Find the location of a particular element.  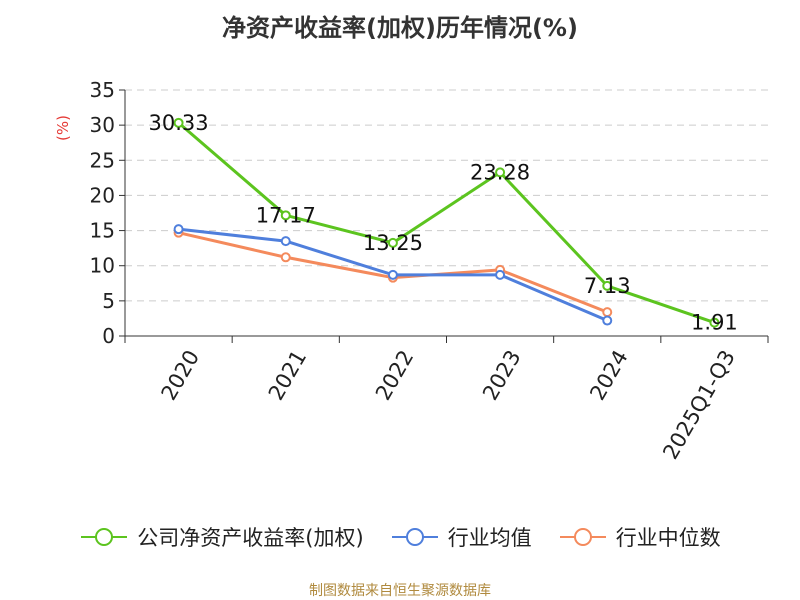

legend-label-company: 公司净资产收益率(加权) is located at coordinates (250, 538).